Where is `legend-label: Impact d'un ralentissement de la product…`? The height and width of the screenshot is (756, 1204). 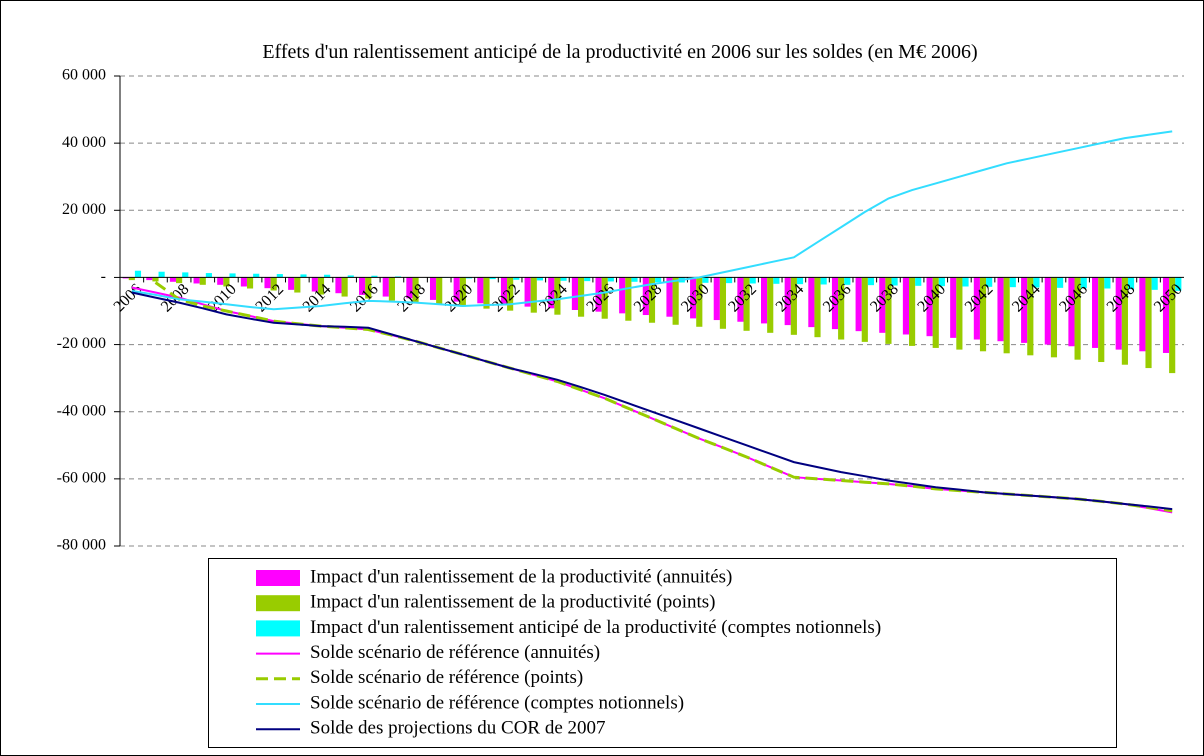
legend-label: Impact d'un ralentissement de la product… is located at coordinates (512, 602).